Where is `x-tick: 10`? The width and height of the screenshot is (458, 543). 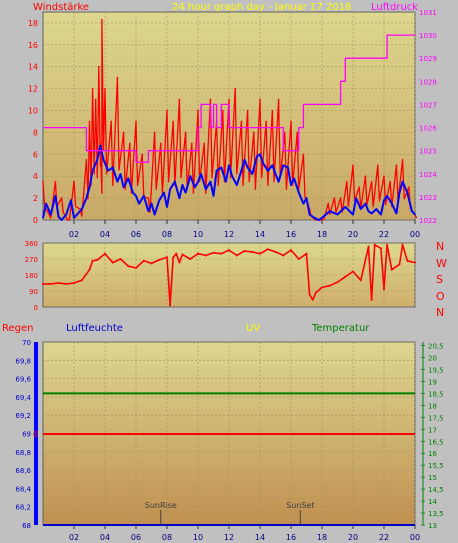 x-tick: 10 is located at coordinates (198, 234).